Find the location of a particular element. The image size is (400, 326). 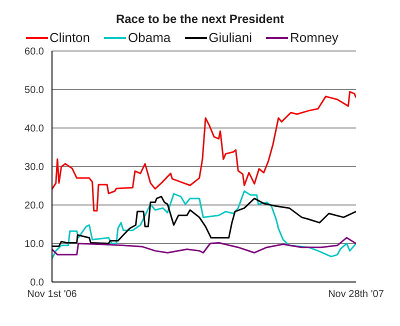

x-tick-label: Nov 1st '06 is located at coordinates (52, 294).